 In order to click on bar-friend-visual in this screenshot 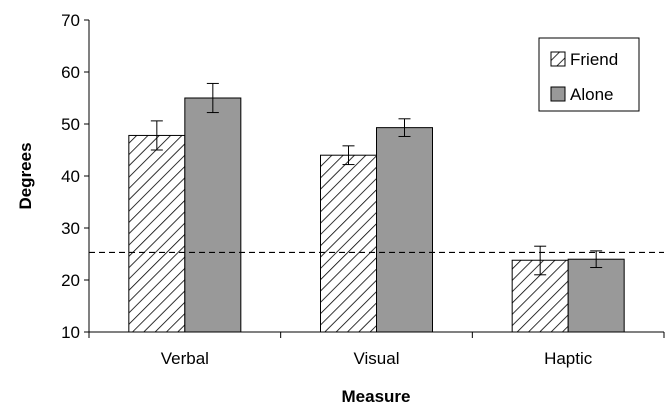, I will do `click(348, 243)`.